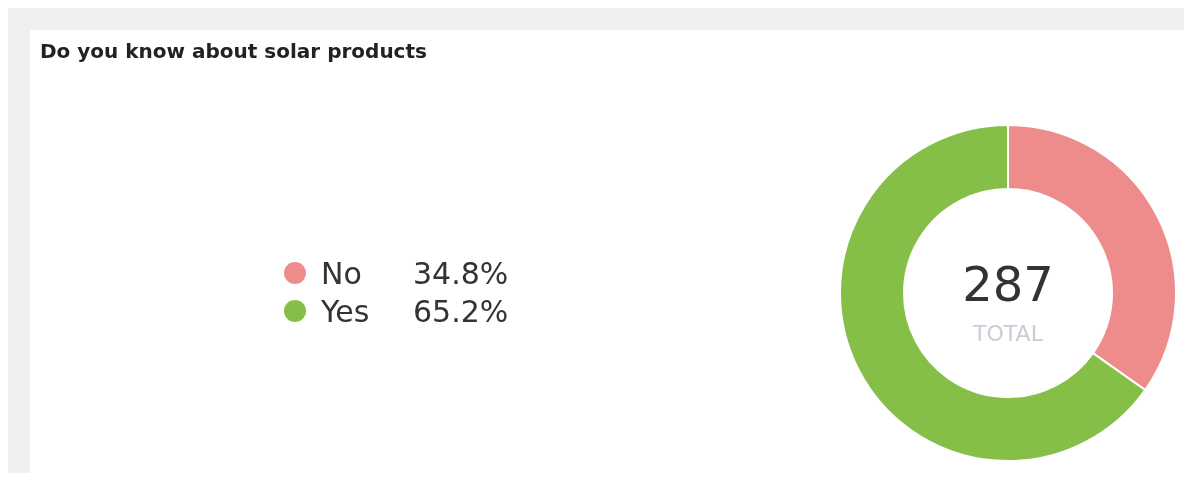 The image size is (1192, 481). What do you see at coordinates (1008, 284) in the screenshot?
I see `text: 287` at bounding box center [1008, 284].